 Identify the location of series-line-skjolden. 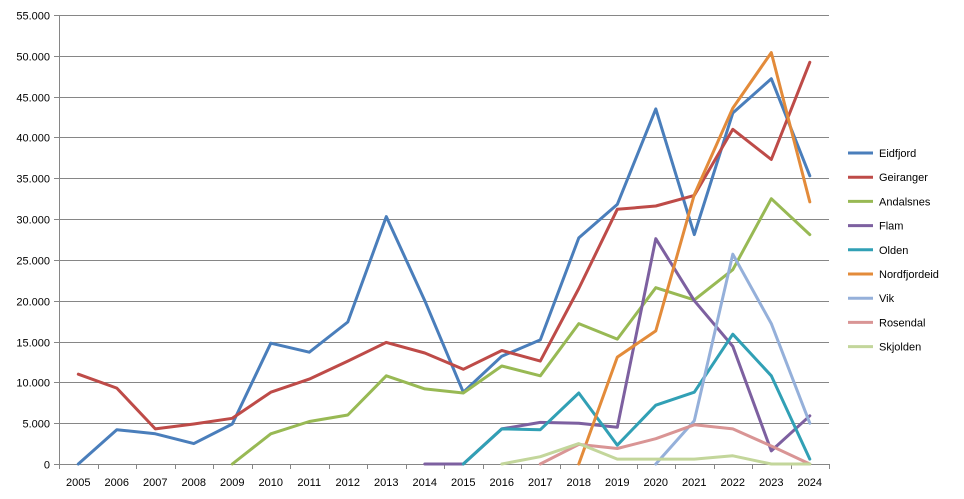
(656, 454).